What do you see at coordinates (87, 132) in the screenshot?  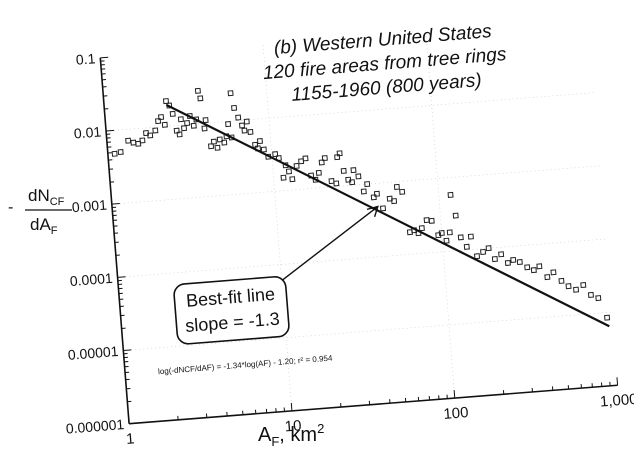 I see `y-tick-label: 0.01` at bounding box center [87, 132].